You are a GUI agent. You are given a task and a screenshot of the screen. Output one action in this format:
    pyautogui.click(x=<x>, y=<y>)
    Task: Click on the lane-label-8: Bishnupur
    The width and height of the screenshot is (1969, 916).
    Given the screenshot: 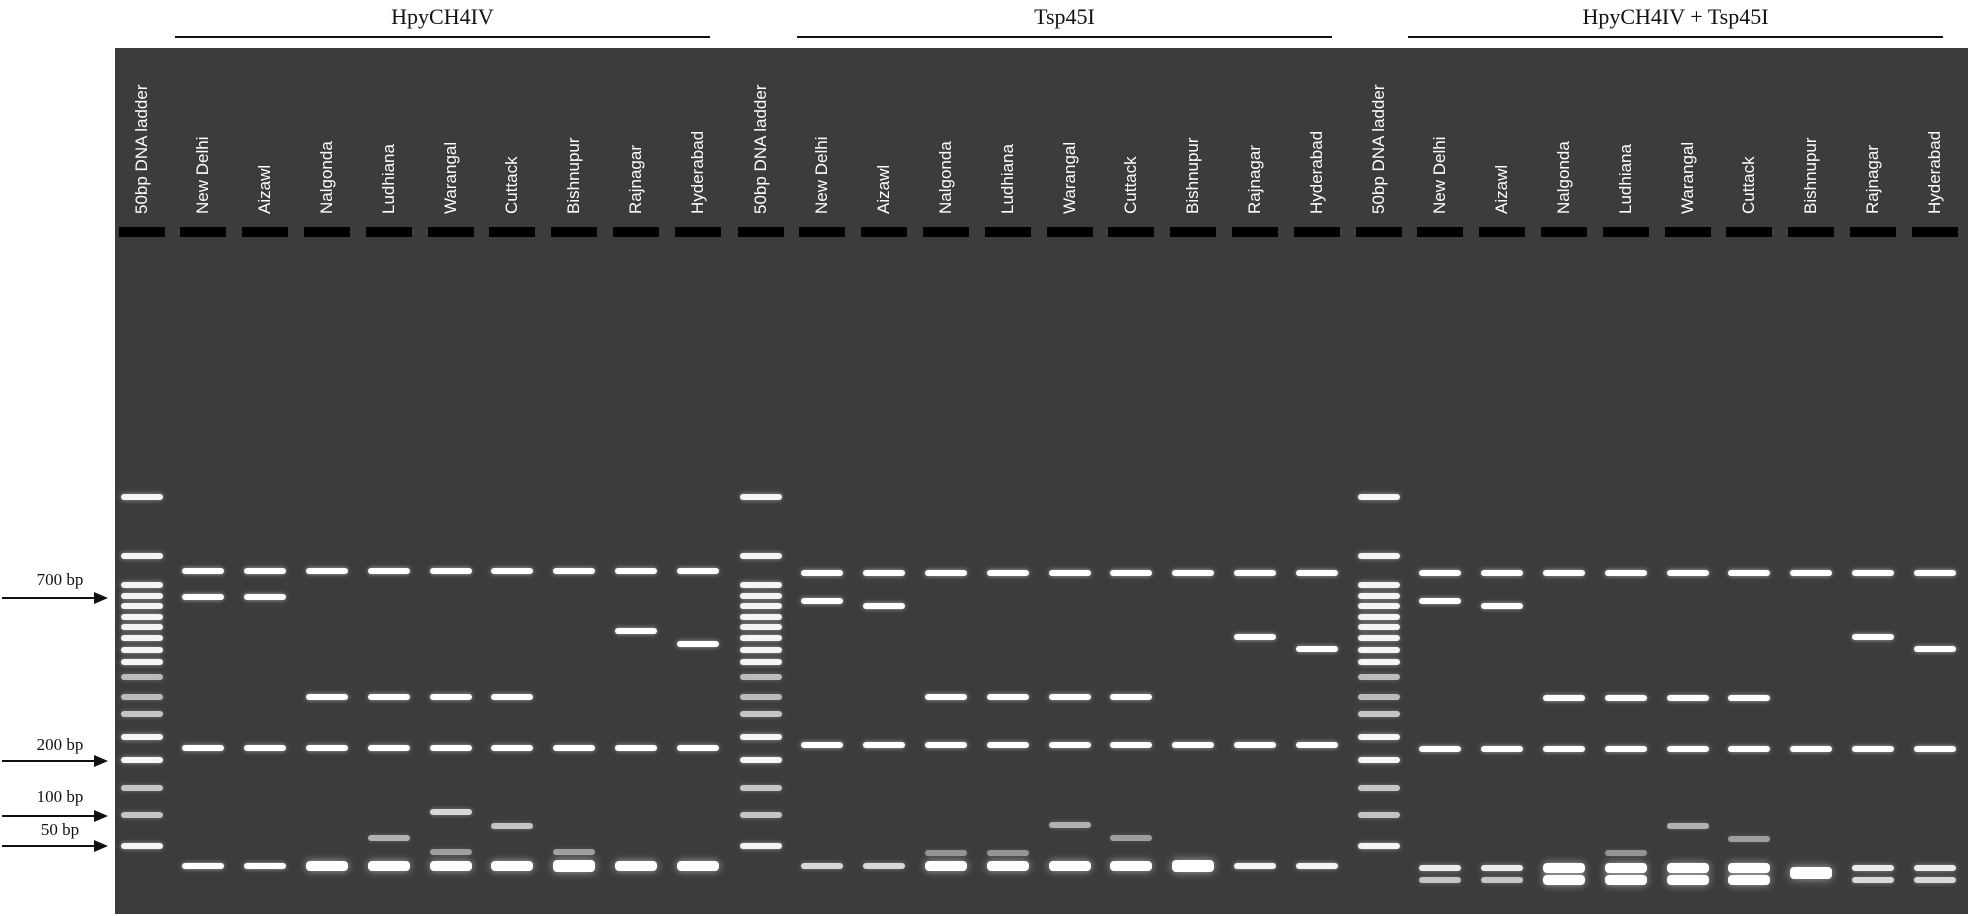 What is the action you would take?
    pyautogui.click(x=573, y=175)
    